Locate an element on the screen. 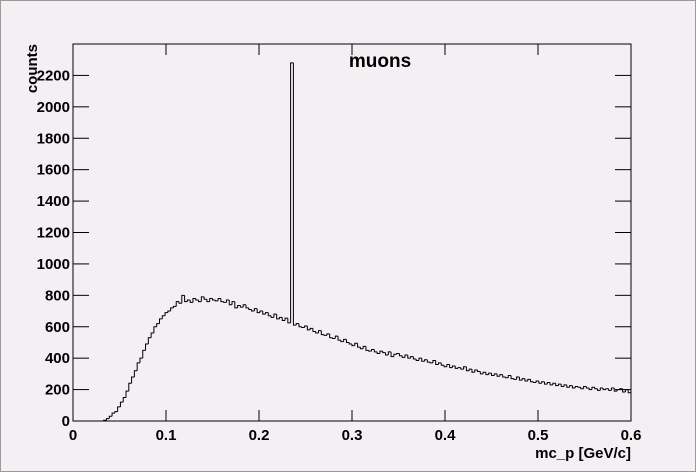  y-tick-label: 1800 is located at coordinates (53, 138).